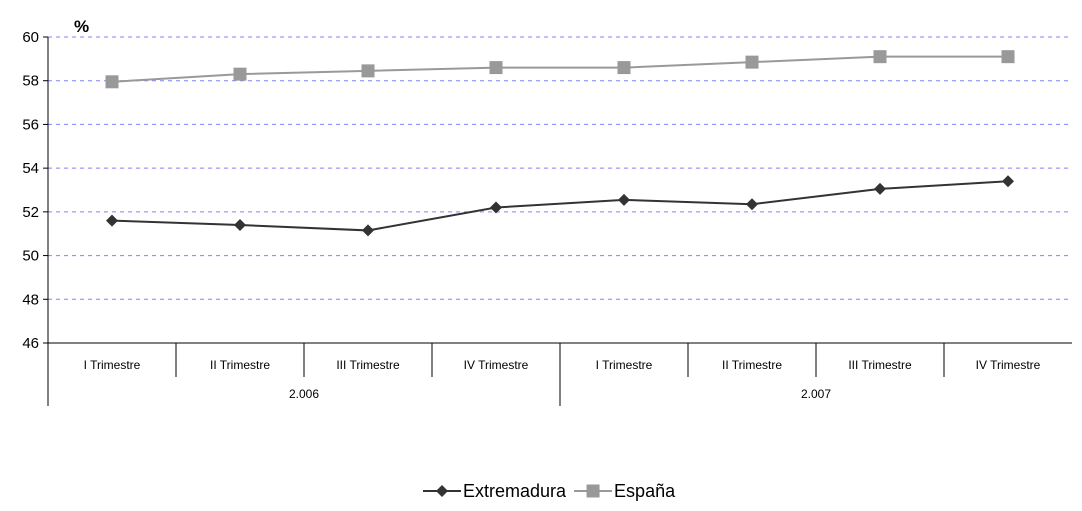 This screenshot has width=1082, height=511. Describe the element at coordinates (30, 168) in the screenshot. I see `y-tick-label: 54` at that location.